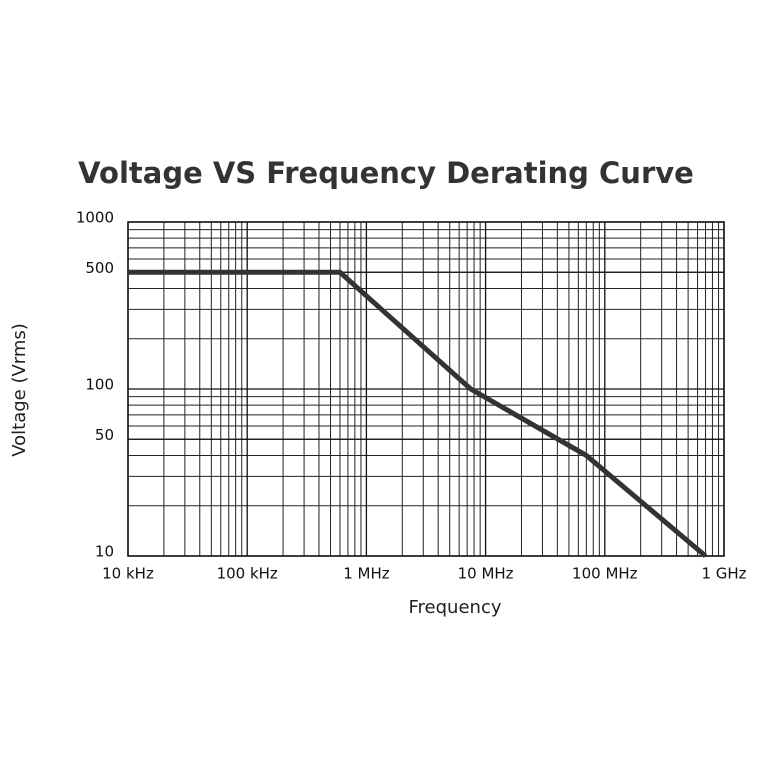 This screenshot has height=772, width=768. What do you see at coordinates (605, 574) in the screenshot?
I see `x-tick-label: 100 MHz` at bounding box center [605, 574].